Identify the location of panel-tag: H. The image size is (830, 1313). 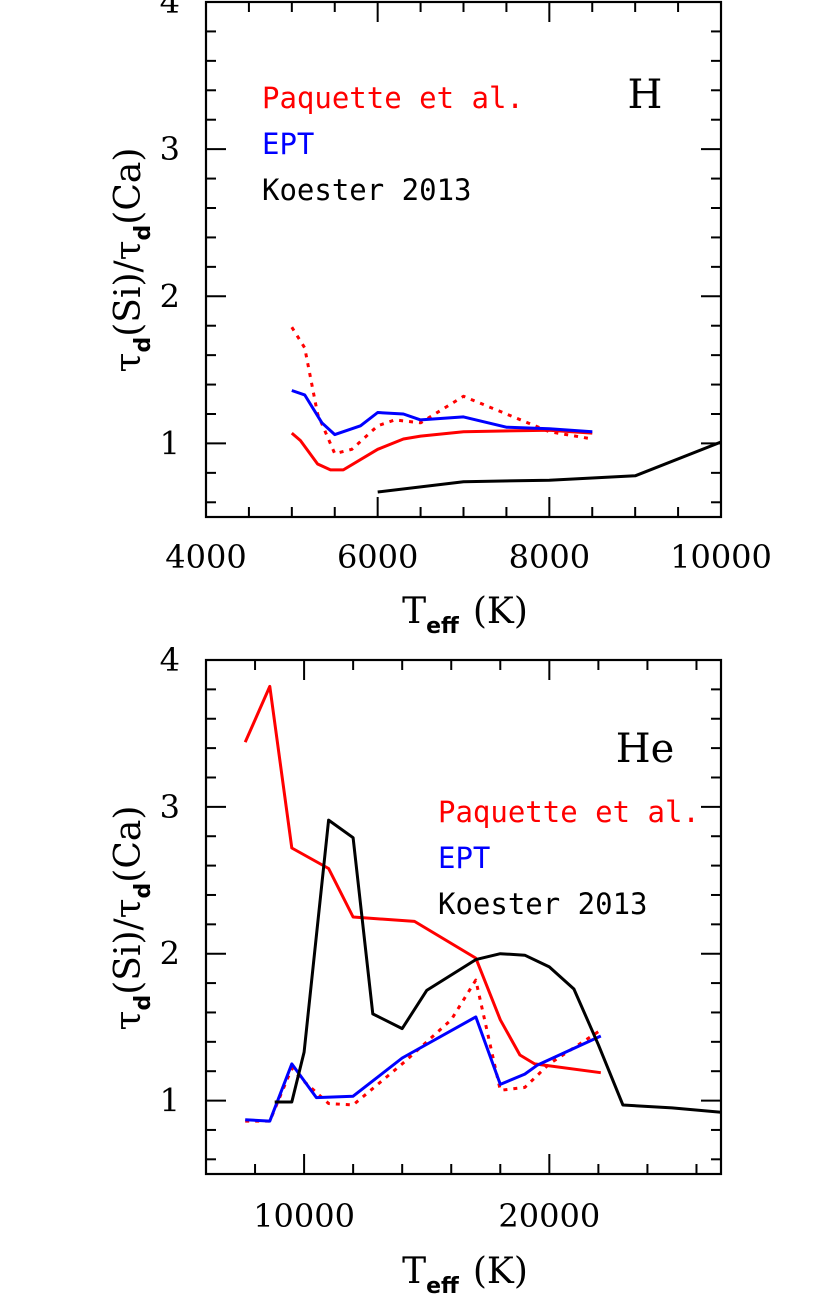
(645, 95).